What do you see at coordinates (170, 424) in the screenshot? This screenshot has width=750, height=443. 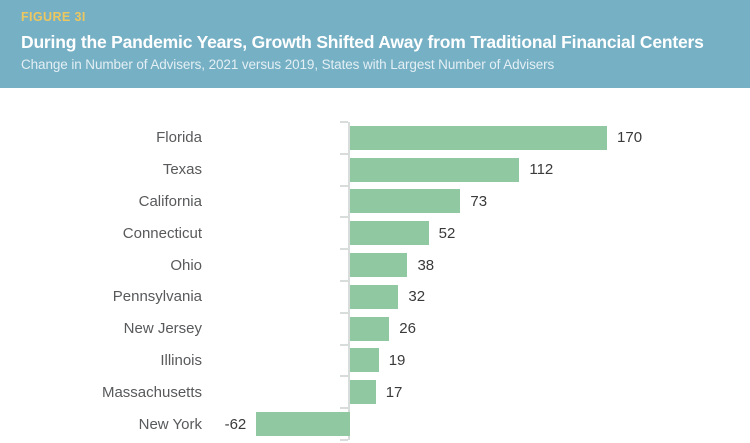 I see `category-label: New York` at bounding box center [170, 424].